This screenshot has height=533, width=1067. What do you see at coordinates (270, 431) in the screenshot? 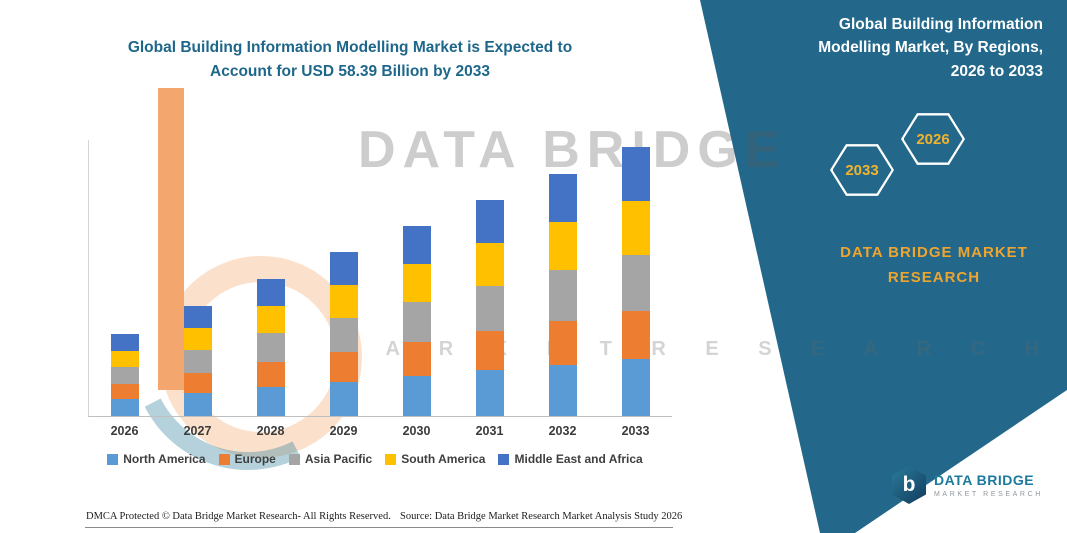
I see `x-axis-label-2028: 2028` at bounding box center [270, 431].